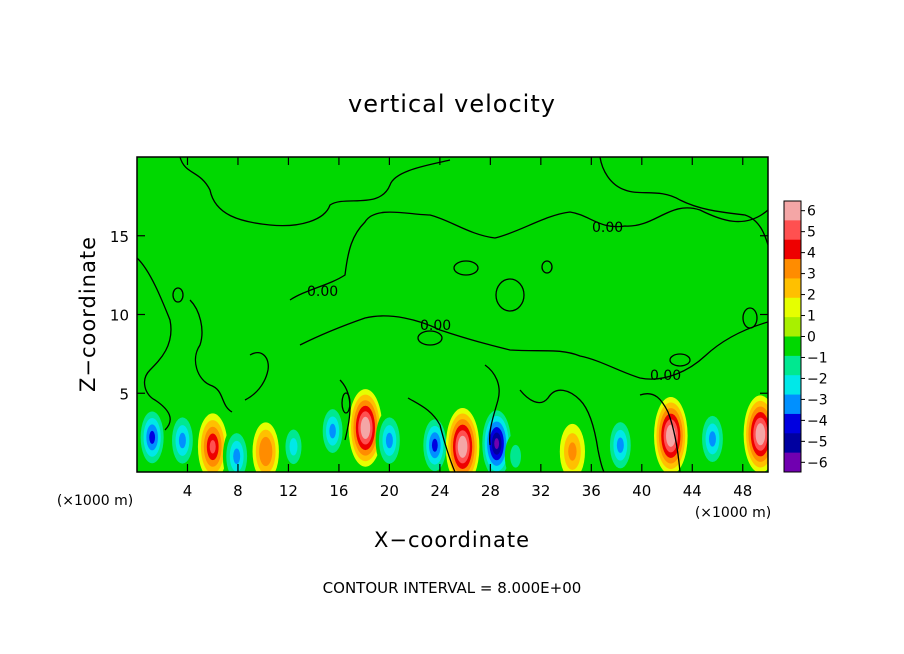  What do you see at coordinates (692, 491) in the screenshot?
I see `x-tick-label: 44` at bounding box center [692, 491].